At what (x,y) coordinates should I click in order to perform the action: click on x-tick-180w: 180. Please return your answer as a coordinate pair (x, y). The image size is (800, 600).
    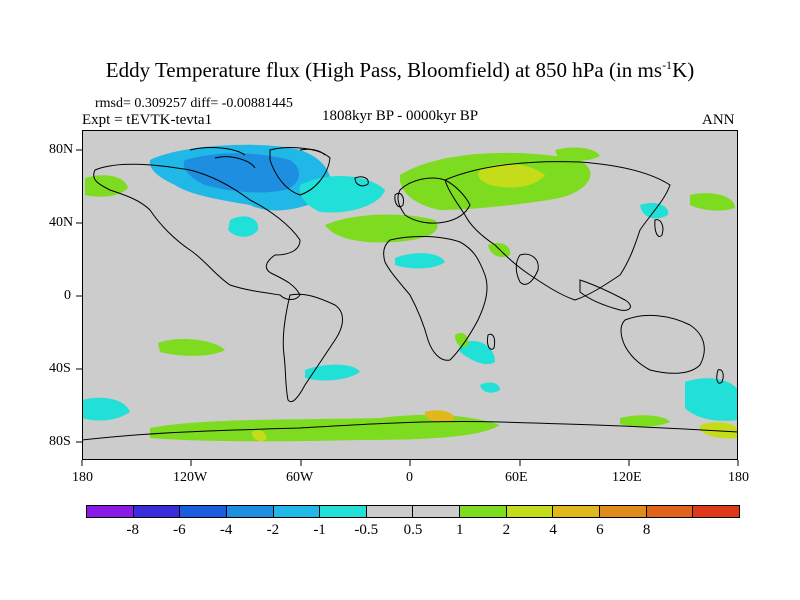
    Looking at the image, I should click on (82, 477).